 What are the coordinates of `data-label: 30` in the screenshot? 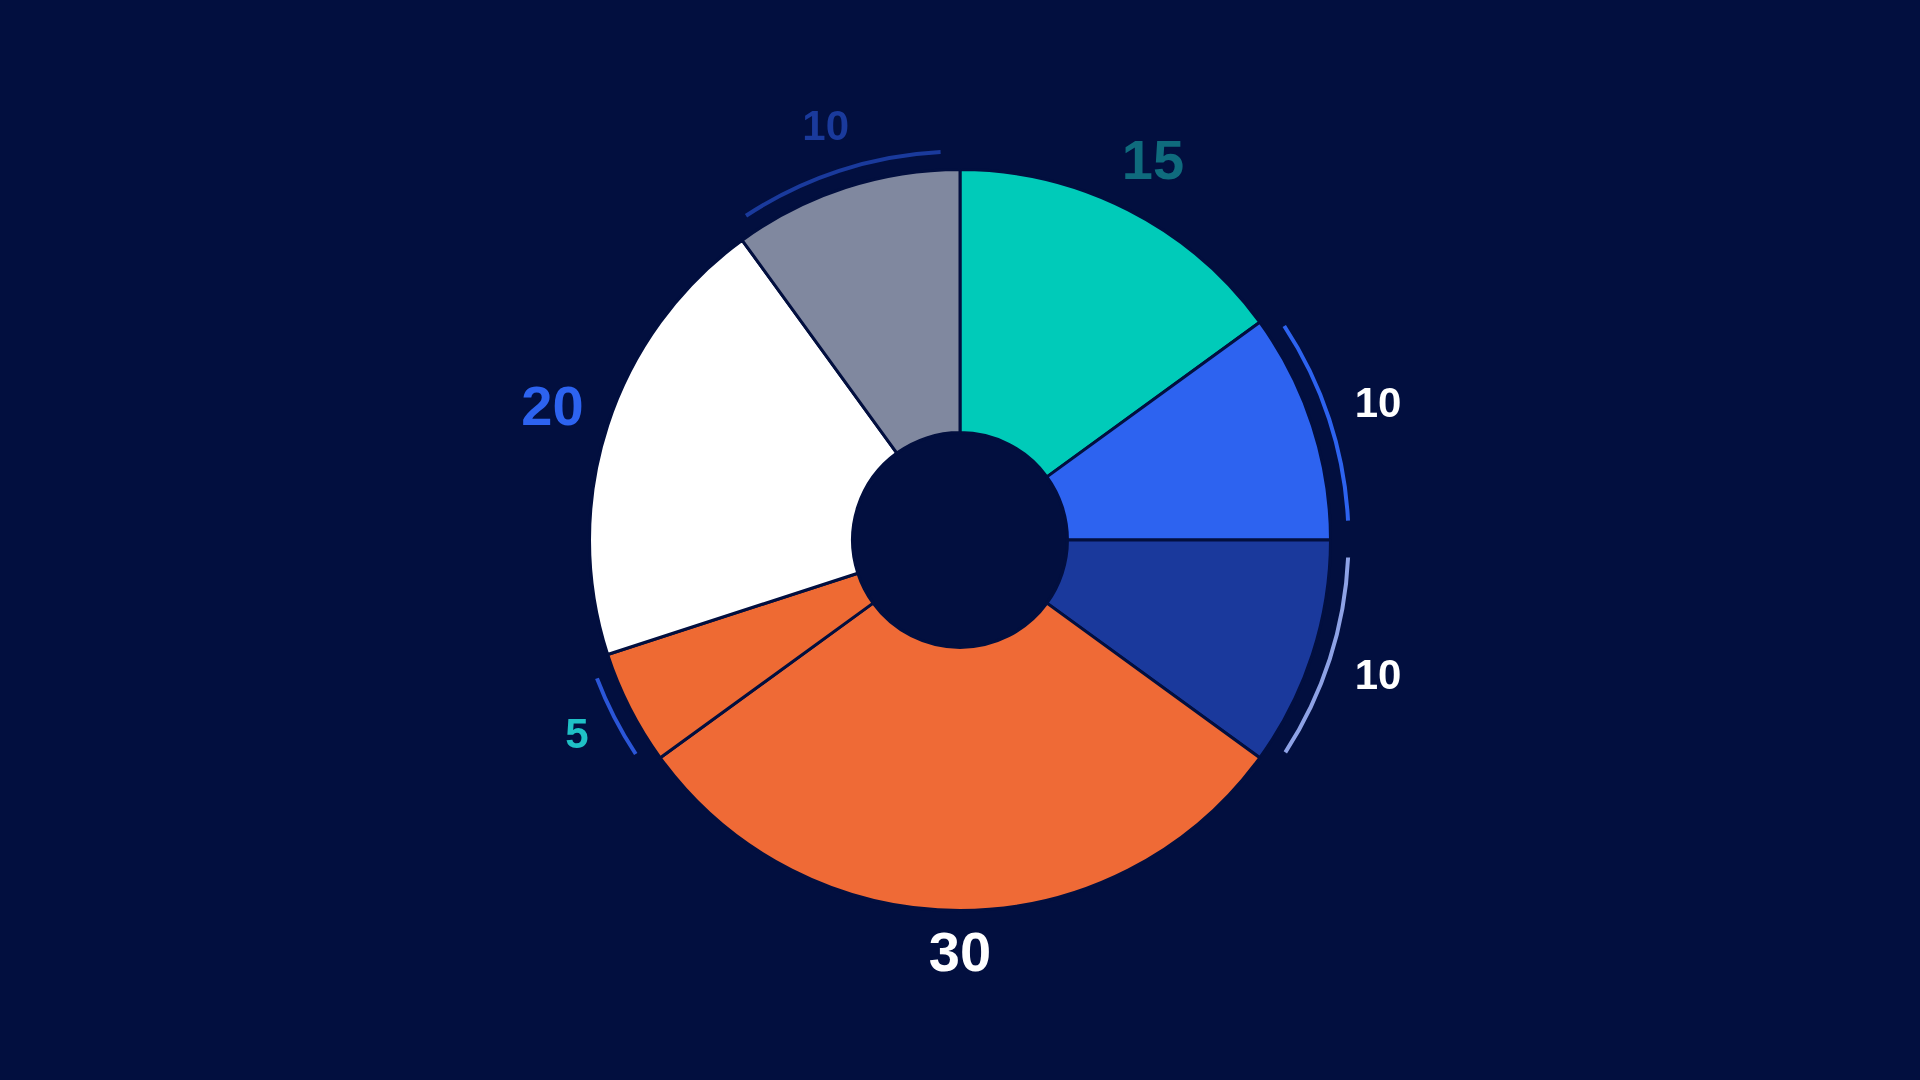 It's located at (960, 951).